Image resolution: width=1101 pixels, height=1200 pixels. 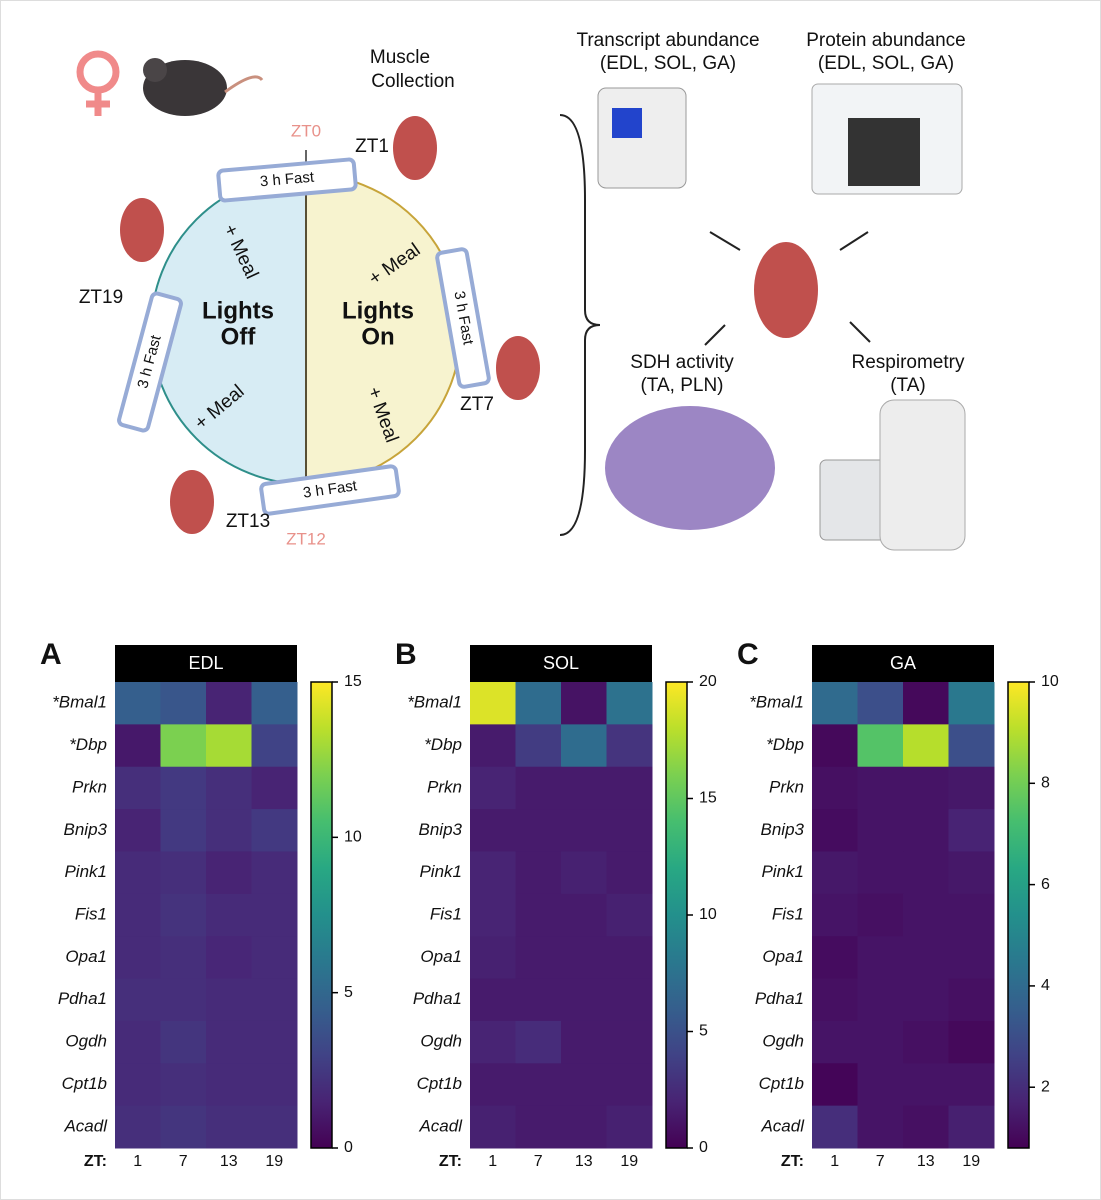 I want to click on assay-tissues: (TA, PLN), so click(x=681, y=385).